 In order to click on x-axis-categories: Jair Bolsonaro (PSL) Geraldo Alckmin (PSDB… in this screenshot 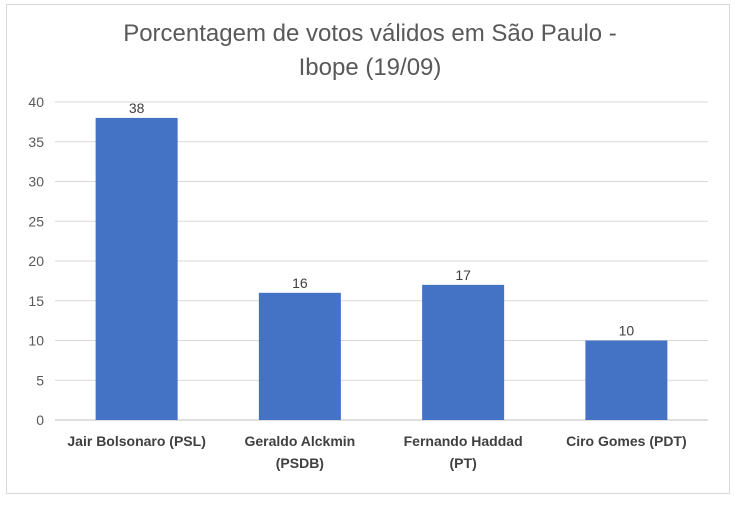, I will do `click(376, 452)`.